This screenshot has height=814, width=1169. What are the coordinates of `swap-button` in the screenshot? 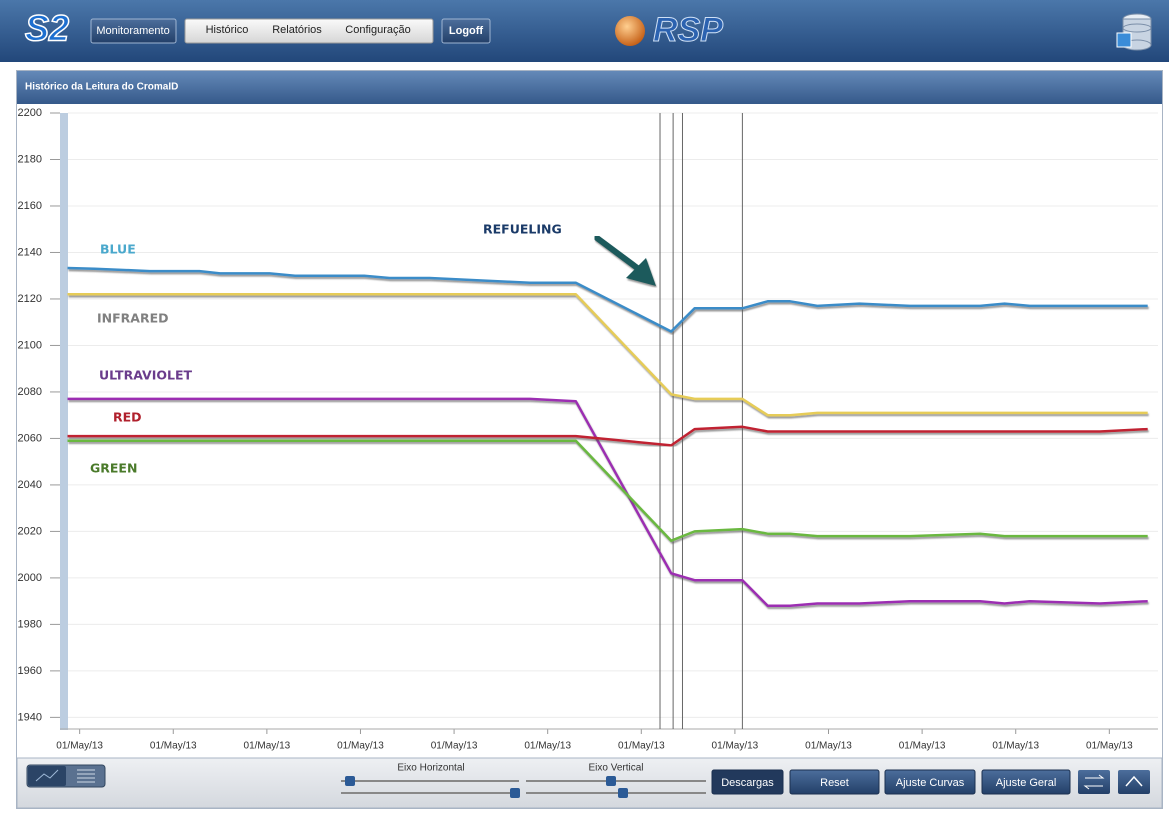 It's located at (1094, 782).